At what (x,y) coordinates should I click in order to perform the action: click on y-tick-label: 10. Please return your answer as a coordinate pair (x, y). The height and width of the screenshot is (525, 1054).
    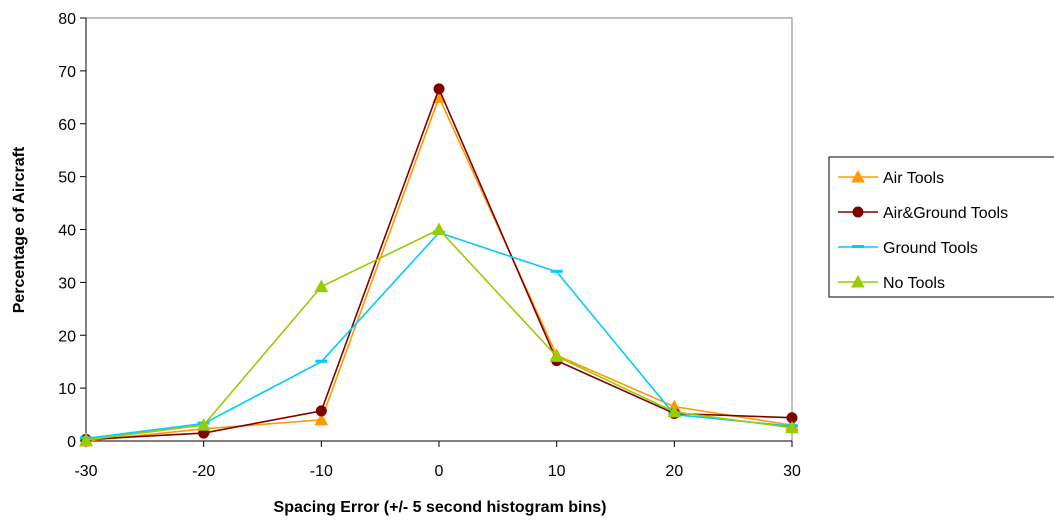
    Looking at the image, I should click on (67, 389).